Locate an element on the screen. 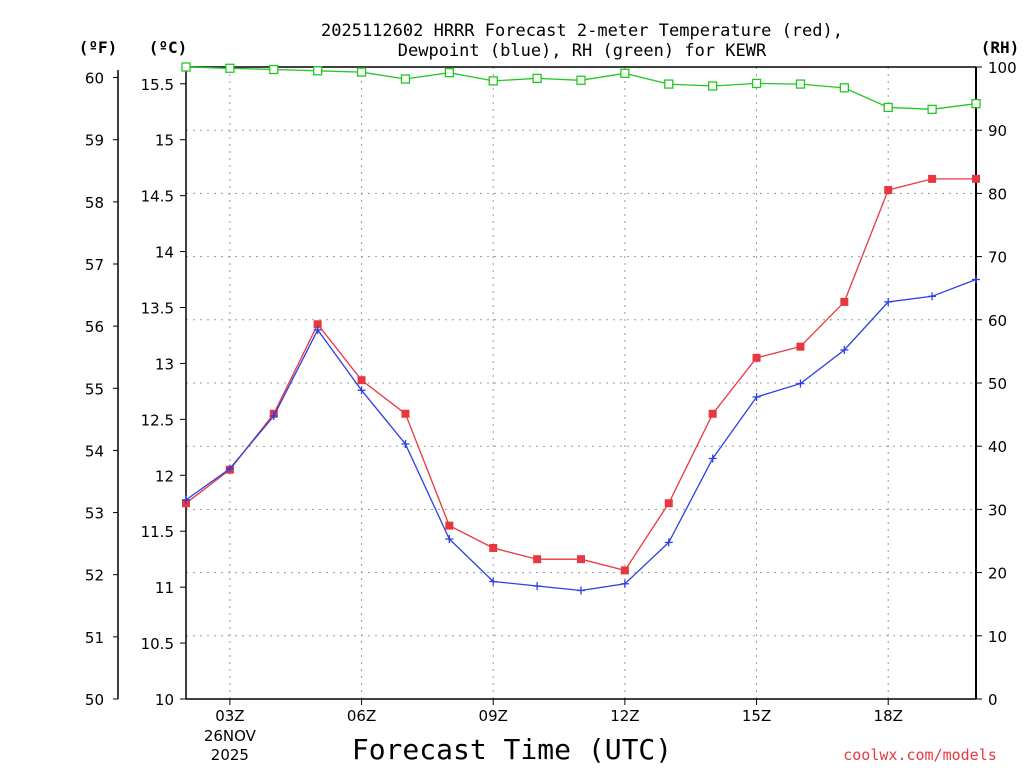 Image resolution: width=1024 pixels, height=768 pixels. rh-line is located at coordinates (581, 88).